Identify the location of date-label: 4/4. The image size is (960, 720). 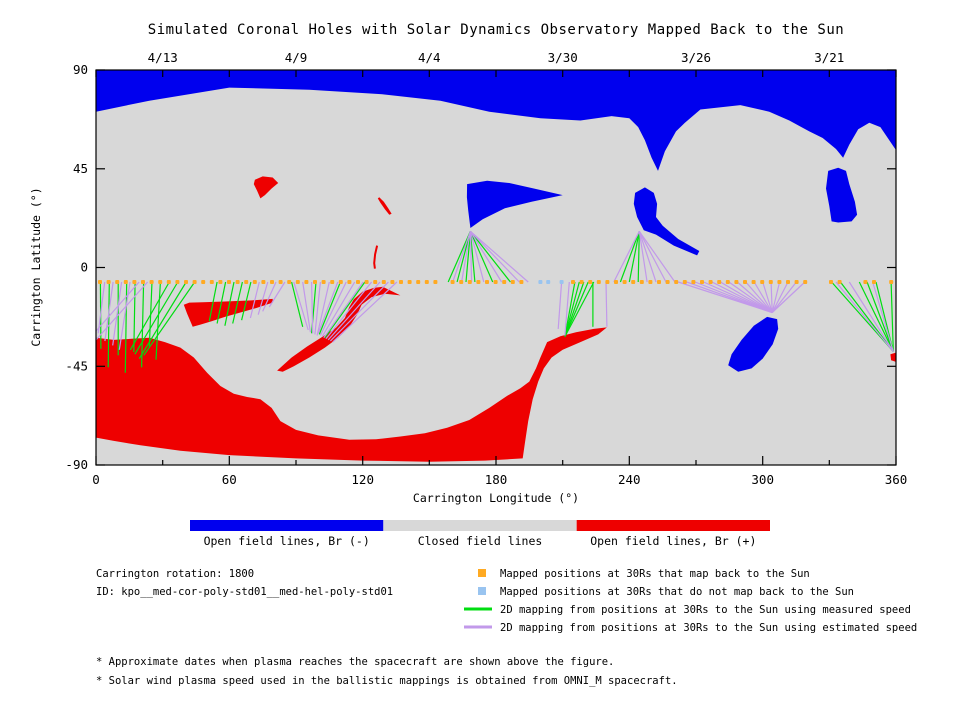
(429, 57).